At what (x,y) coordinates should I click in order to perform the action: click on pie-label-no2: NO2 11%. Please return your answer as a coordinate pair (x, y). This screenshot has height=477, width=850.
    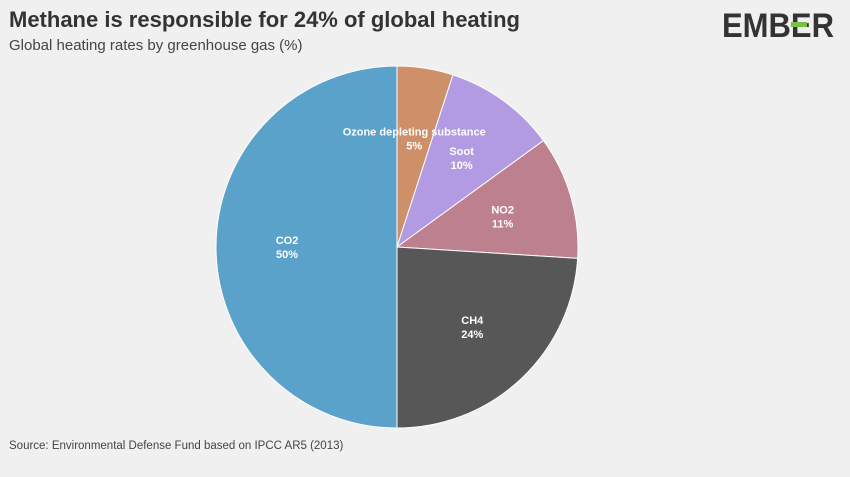
    Looking at the image, I should click on (502, 217).